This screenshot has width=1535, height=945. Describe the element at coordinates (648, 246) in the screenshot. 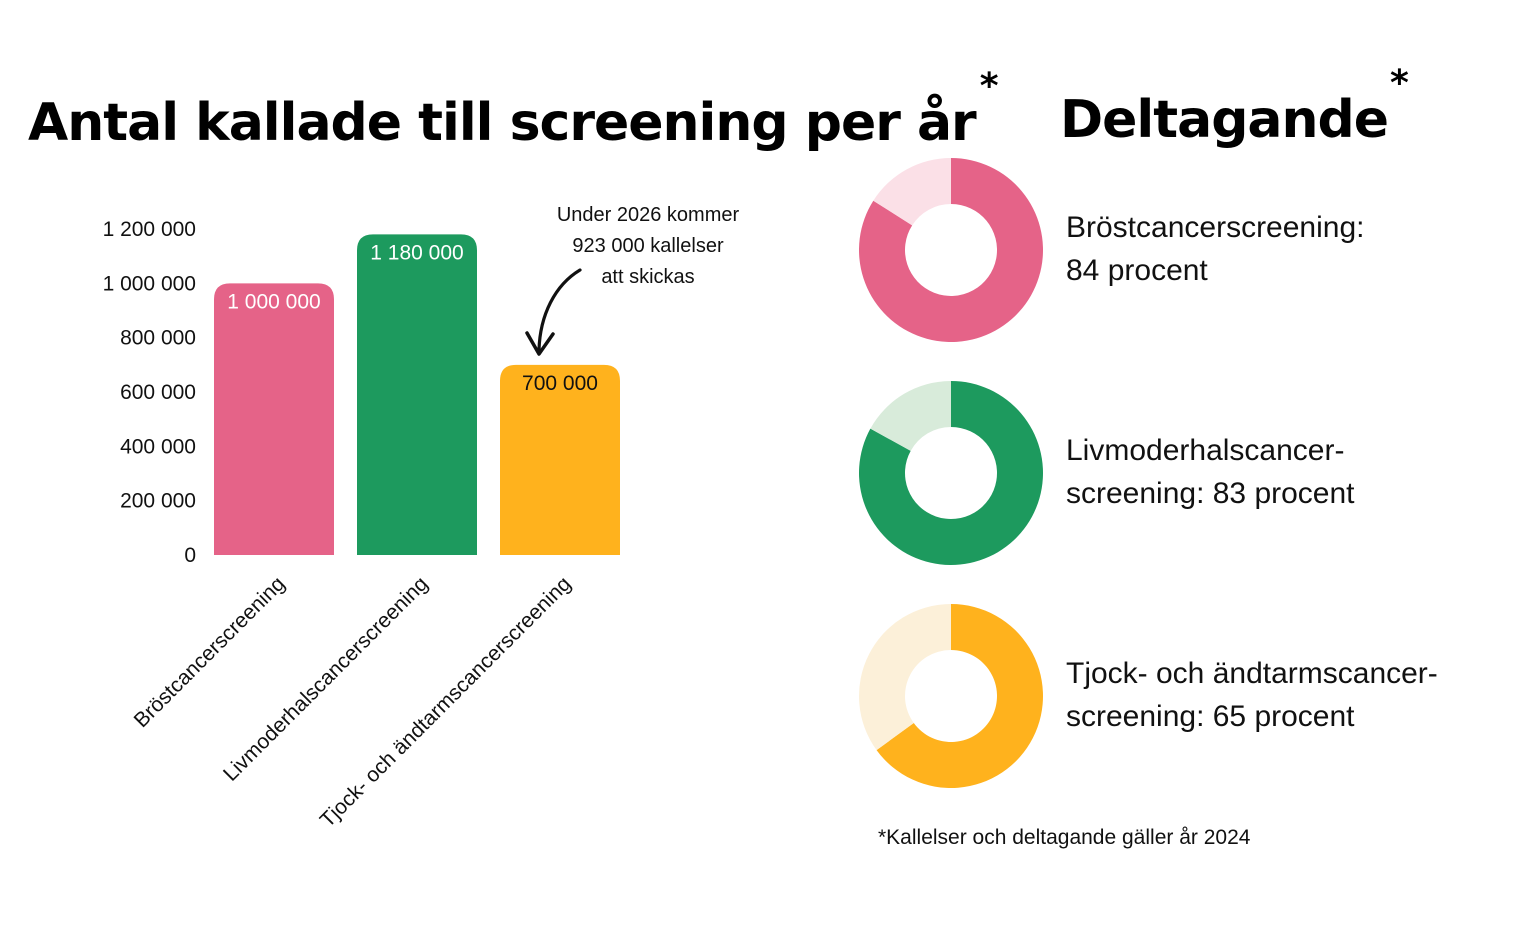

I see `annotation-text: 923 000 kallelser` at that location.